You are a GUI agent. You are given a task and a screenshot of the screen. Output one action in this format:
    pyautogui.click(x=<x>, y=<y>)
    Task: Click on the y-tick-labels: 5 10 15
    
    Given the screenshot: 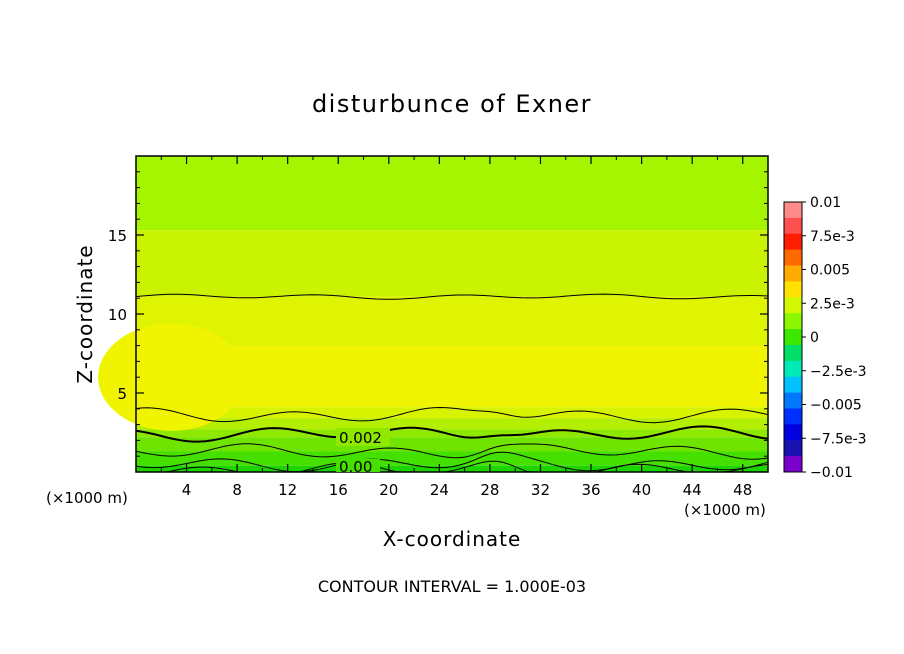 What is the action you would take?
    pyautogui.click(x=117, y=315)
    